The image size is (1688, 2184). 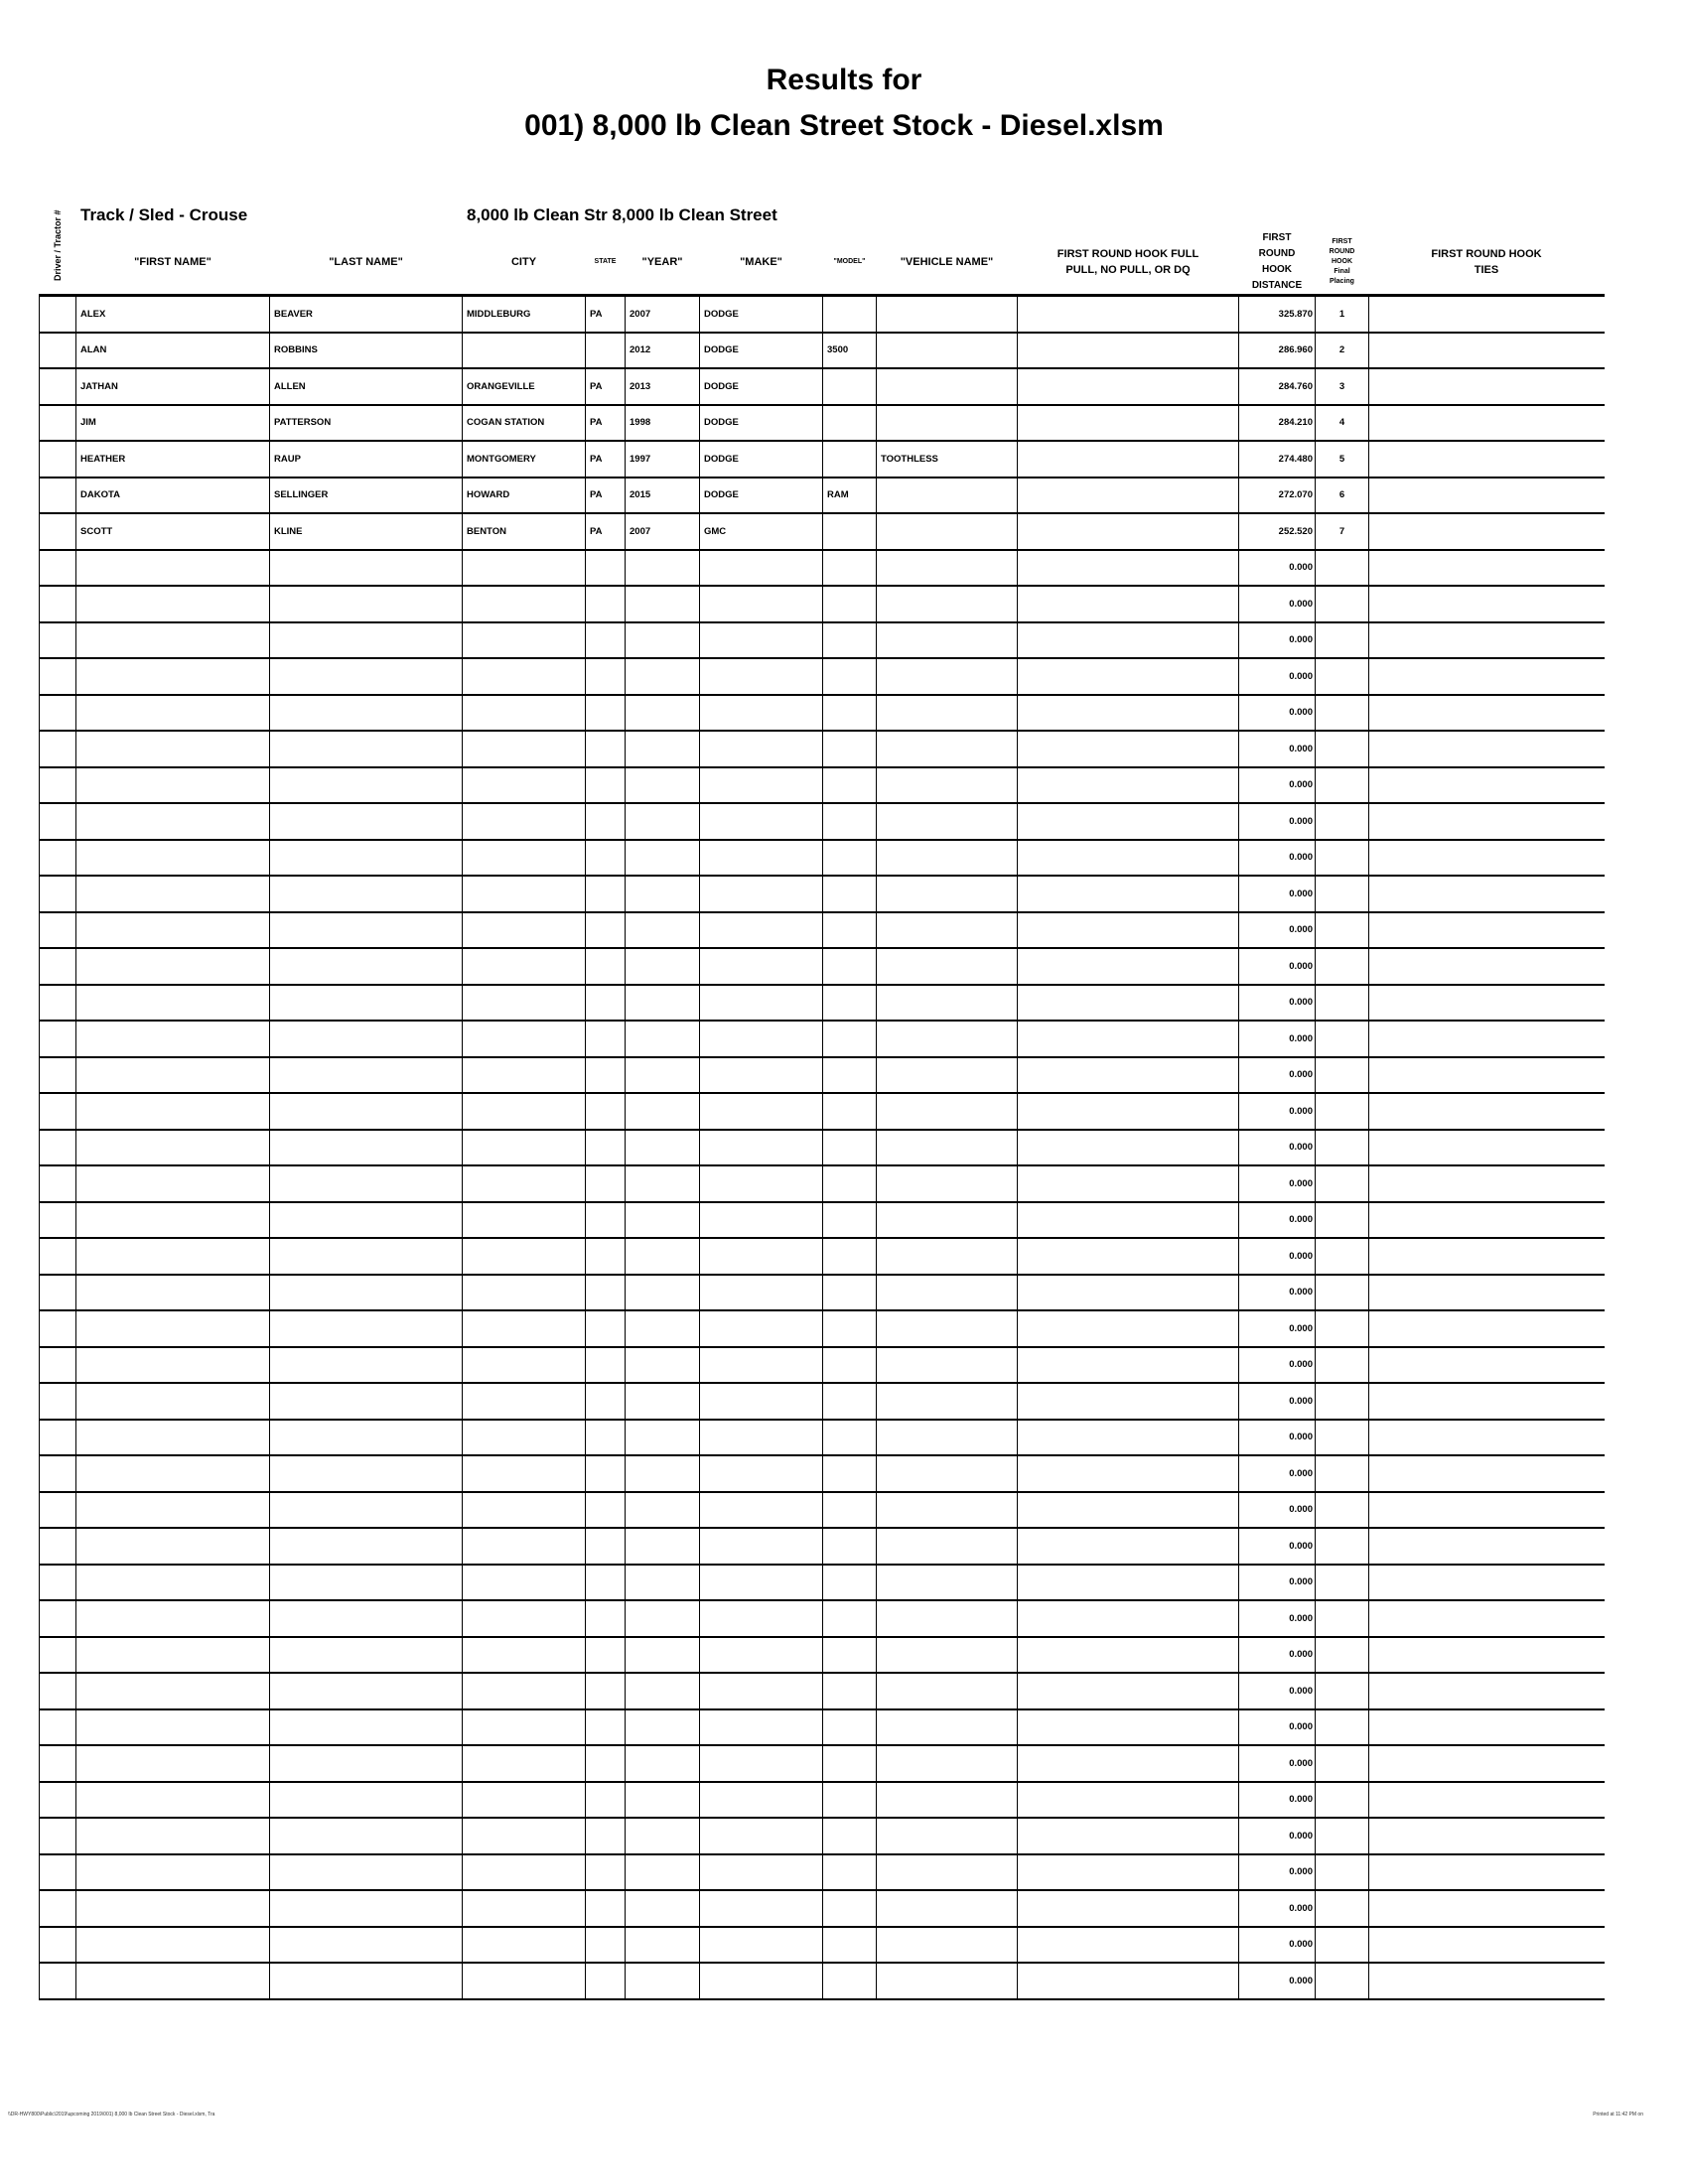 What do you see at coordinates (172, 459) in the screenshot?
I see `cell-first-name: HEATHER` at bounding box center [172, 459].